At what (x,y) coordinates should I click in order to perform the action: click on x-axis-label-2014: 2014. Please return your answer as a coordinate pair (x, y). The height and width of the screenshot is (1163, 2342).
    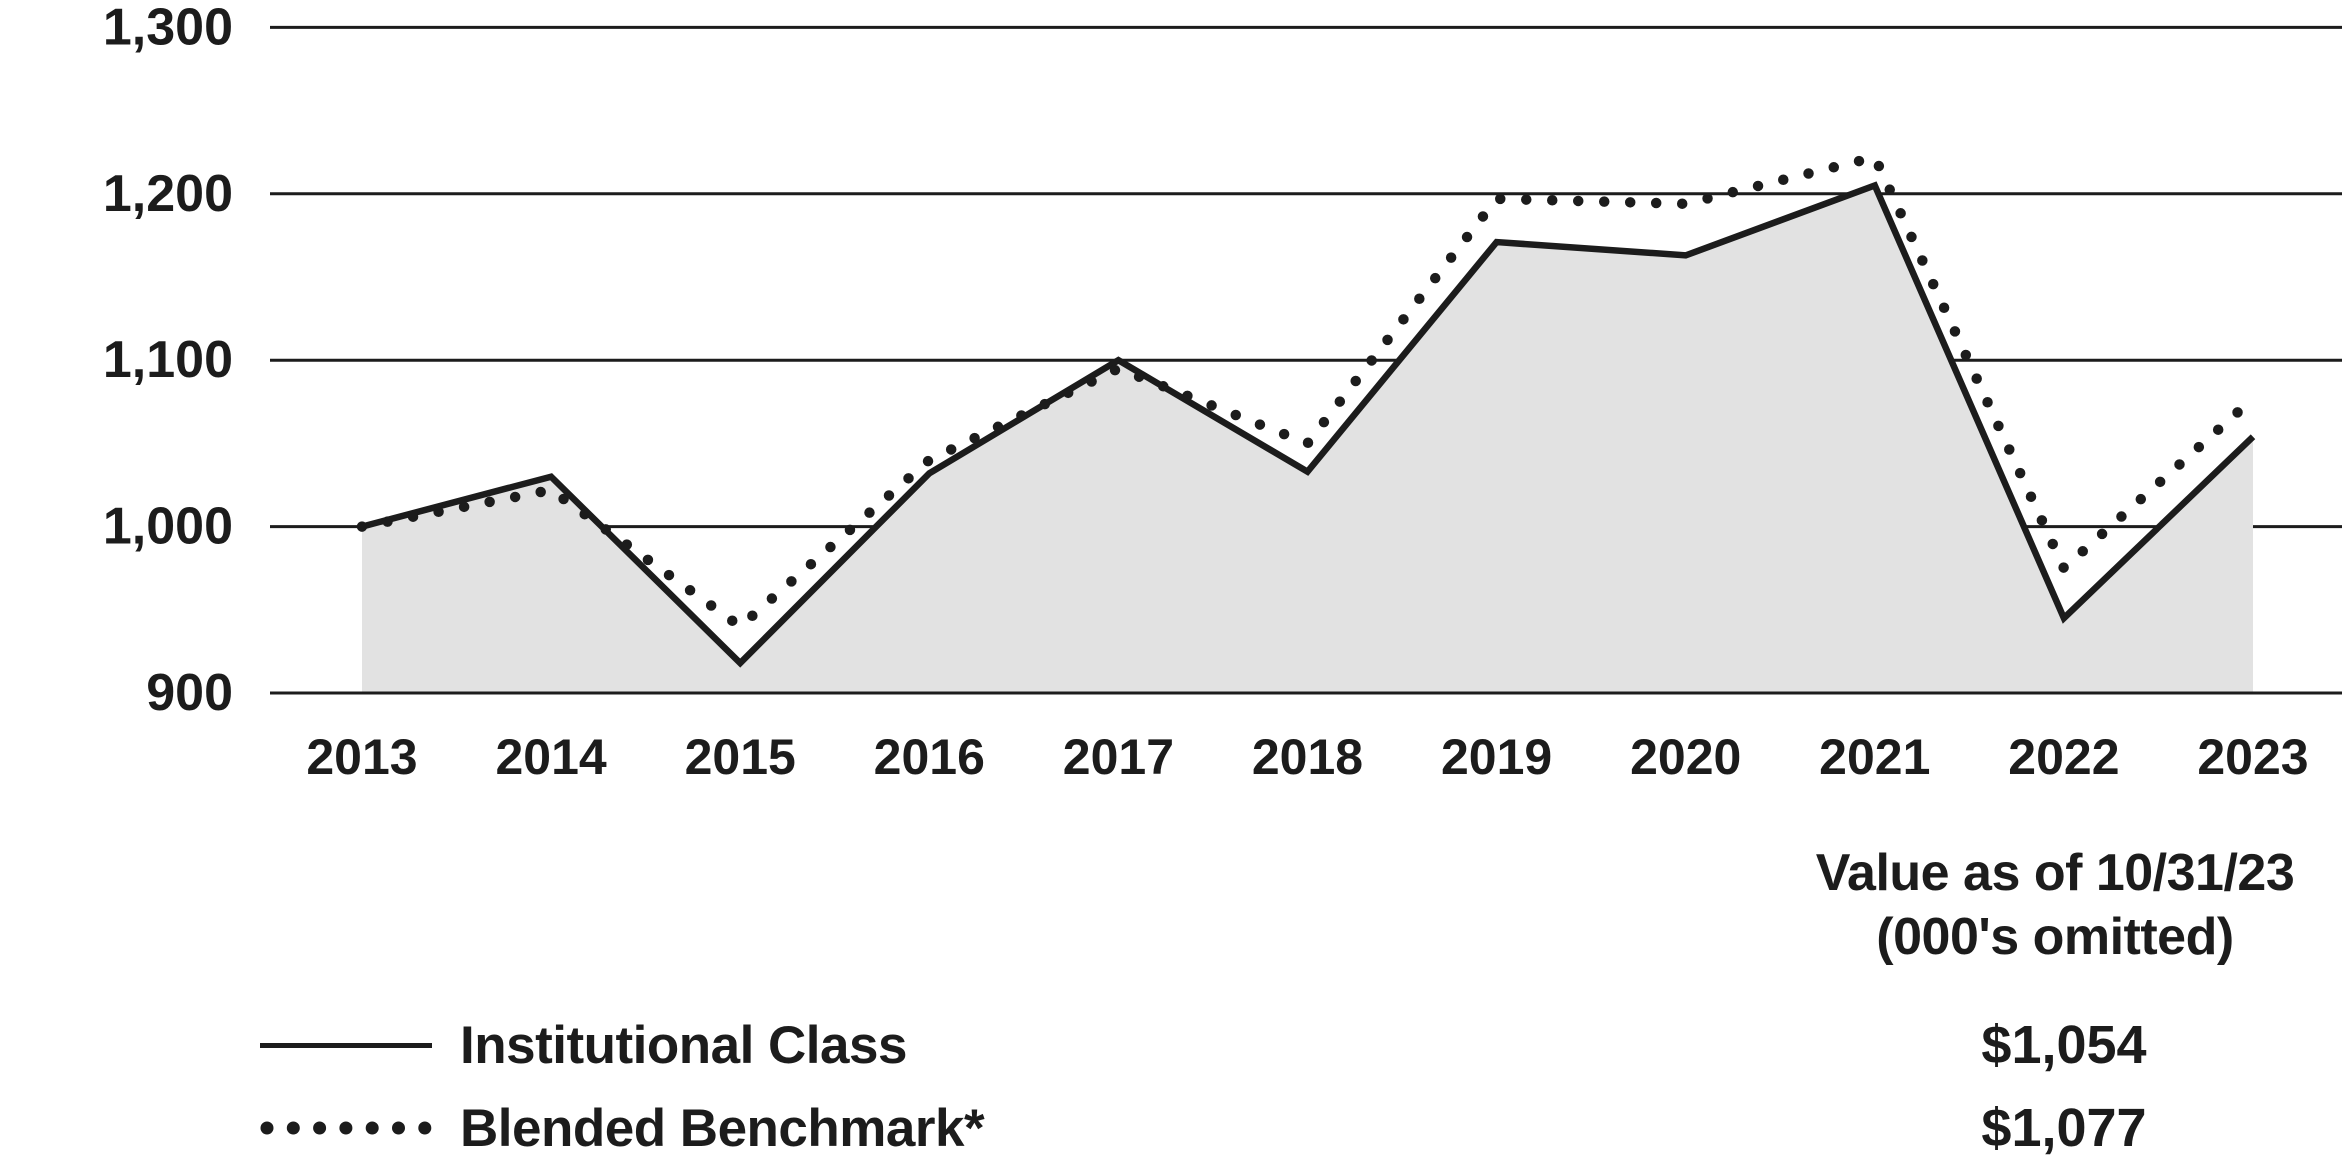
    Looking at the image, I should click on (550, 757).